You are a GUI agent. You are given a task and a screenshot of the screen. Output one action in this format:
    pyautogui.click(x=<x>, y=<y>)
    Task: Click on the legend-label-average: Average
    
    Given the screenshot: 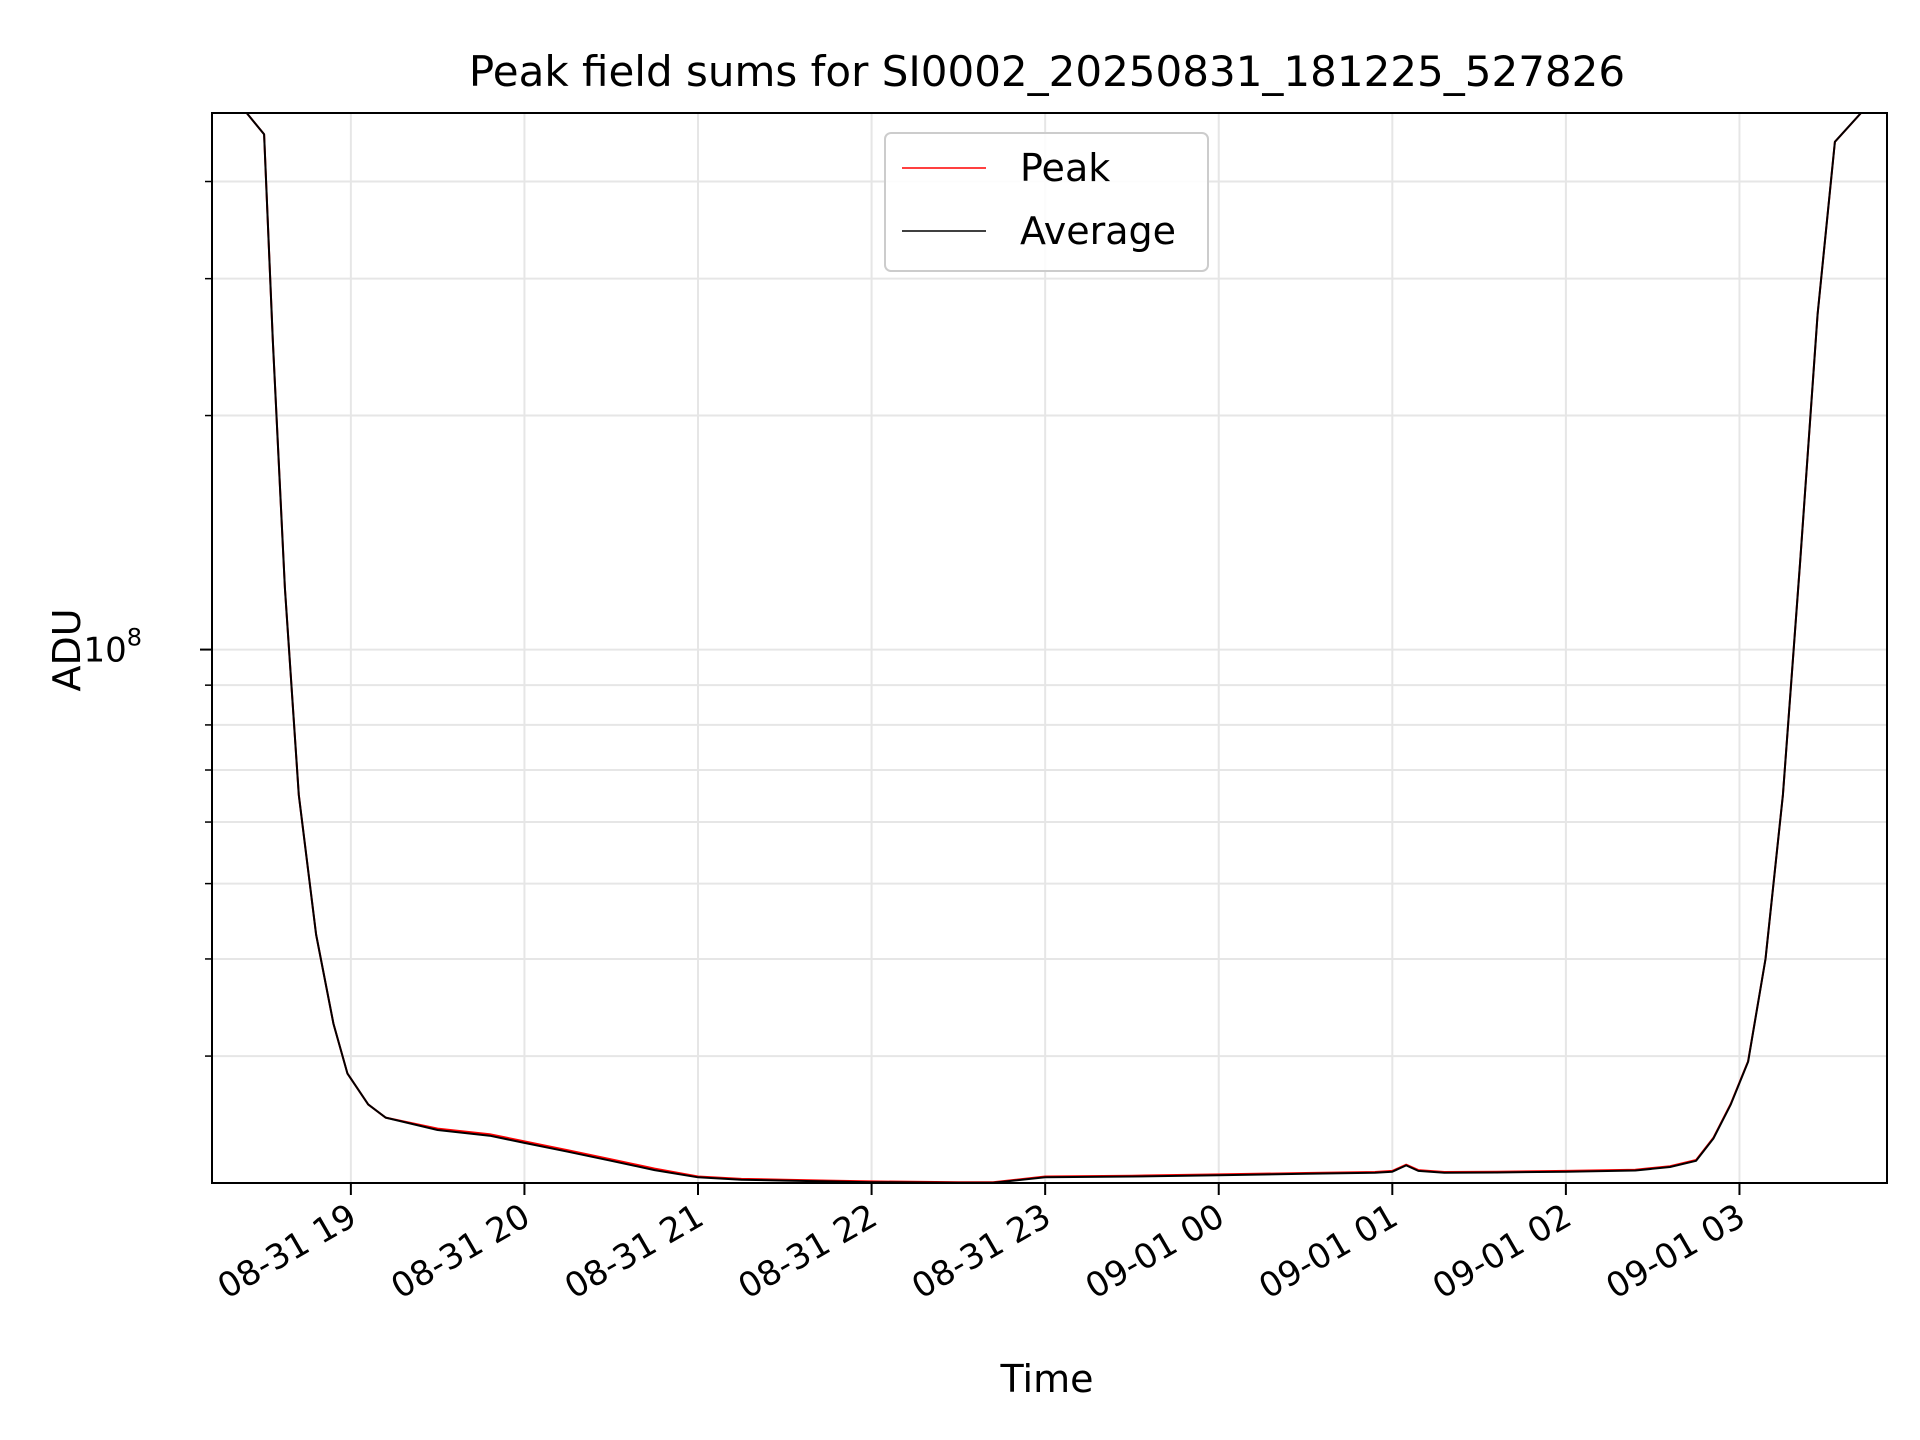 What is the action you would take?
    pyautogui.click(x=1098, y=231)
    